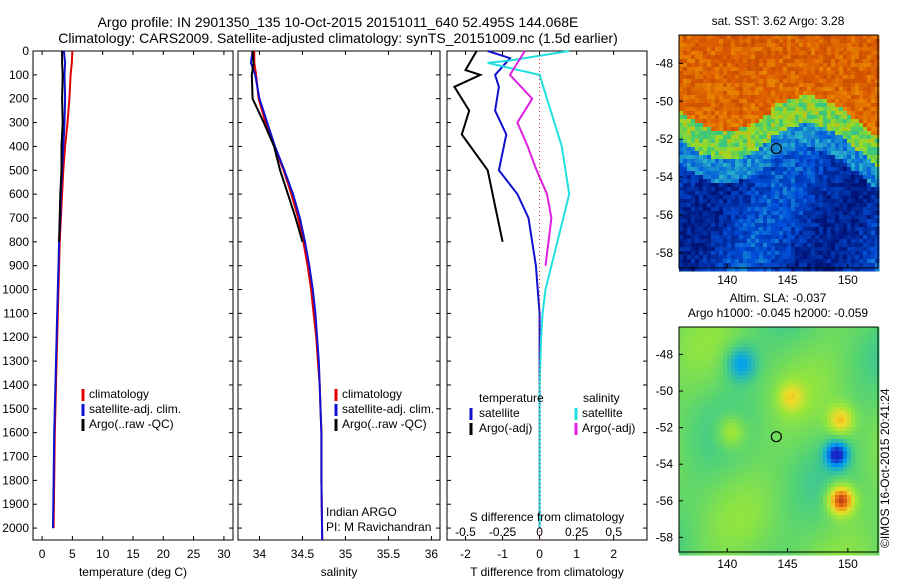 The image size is (900, 580). Describe the element at coordinates (499, 413) in the screenshot. I see `legend-label: satellite` at that location.